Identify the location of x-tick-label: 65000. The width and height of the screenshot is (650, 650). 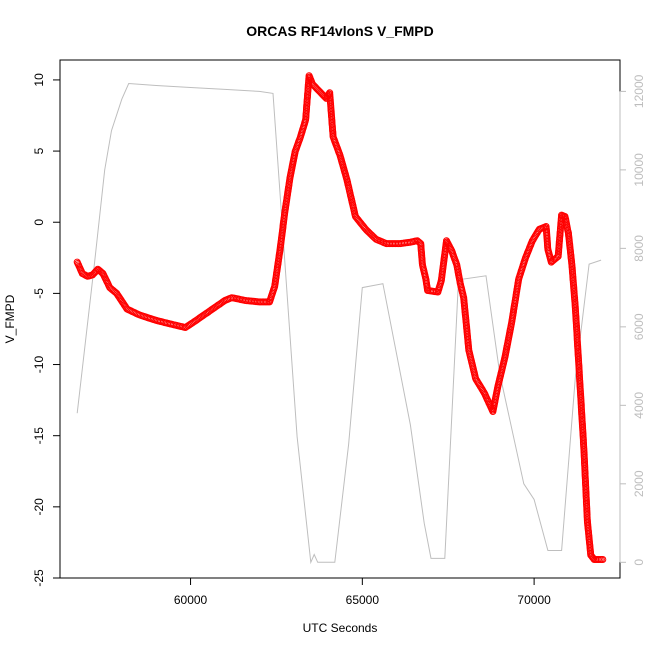
(363, 600).